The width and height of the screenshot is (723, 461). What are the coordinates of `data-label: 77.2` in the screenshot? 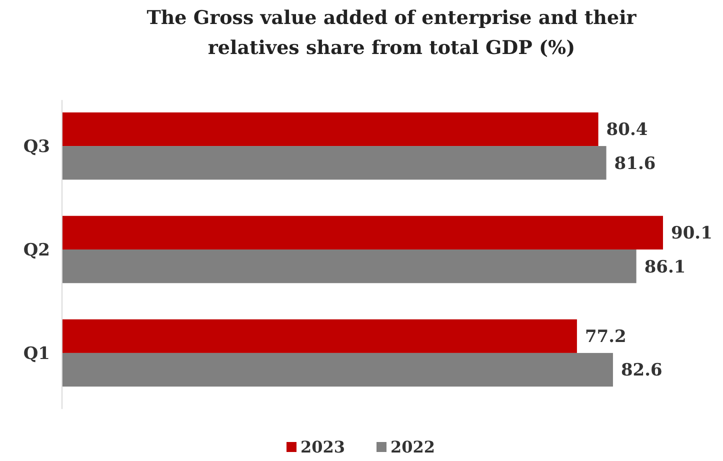 It's located at (605, 337).